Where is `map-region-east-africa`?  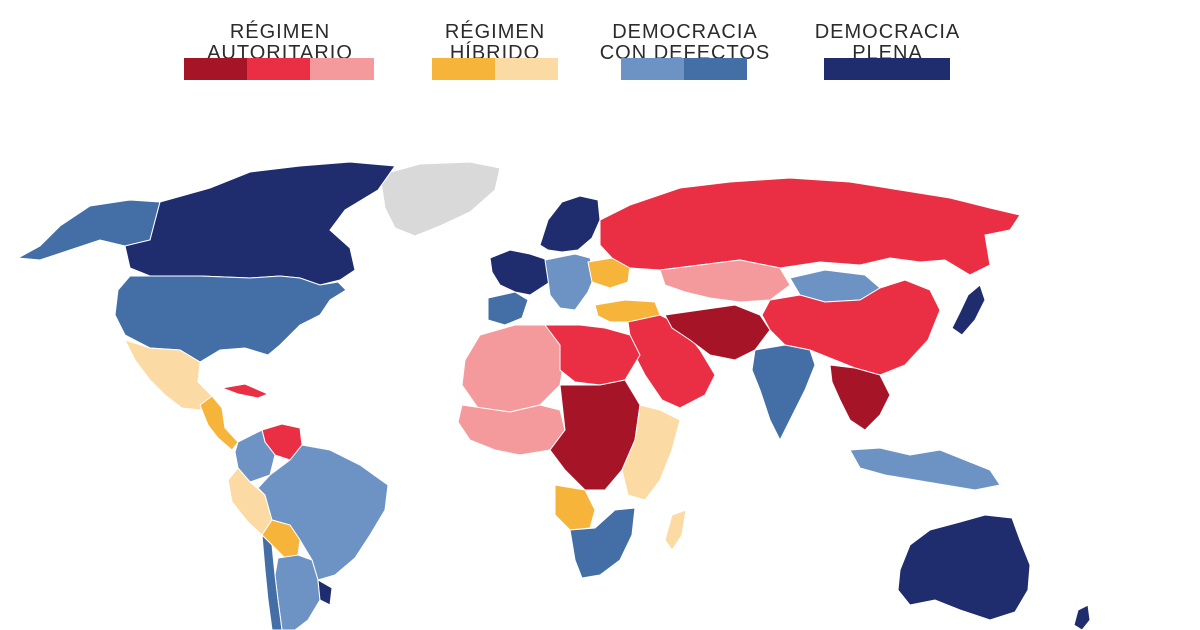 map-region-east-africa is located at coordinates (651, 452).